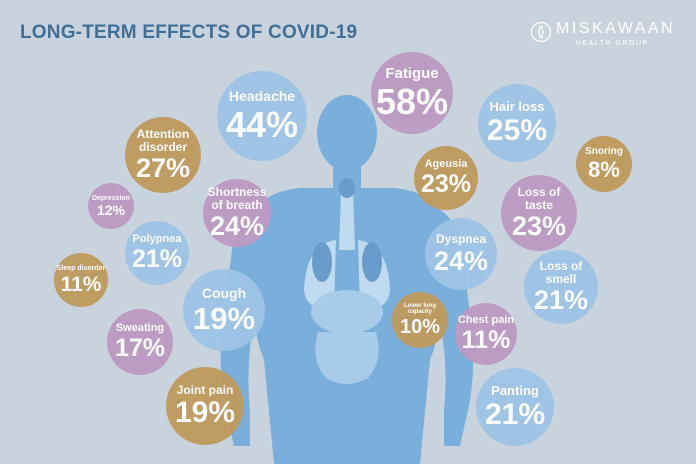  I want to click on bubble-label: Shortness of breath, so click(237, 198).